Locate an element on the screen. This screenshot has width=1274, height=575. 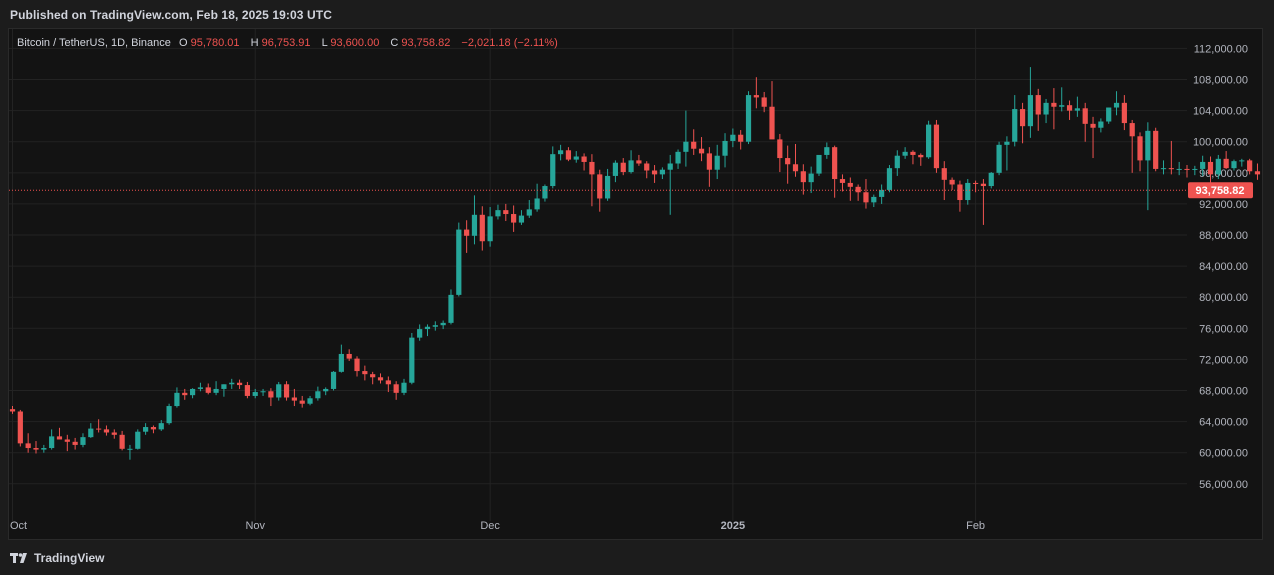
legend-close-label: C is located at coordinates (394, 43).